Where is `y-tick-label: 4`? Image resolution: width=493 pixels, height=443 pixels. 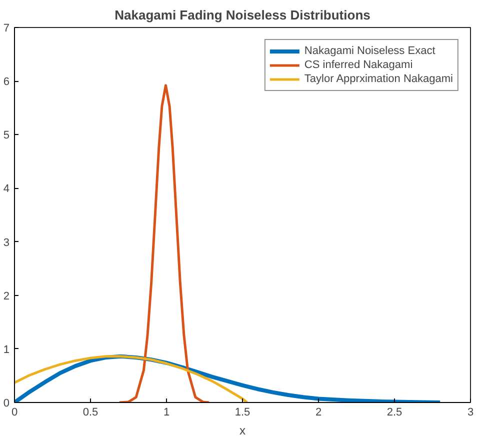
y-tick-label: 4 is located at coordinates (6, 189).